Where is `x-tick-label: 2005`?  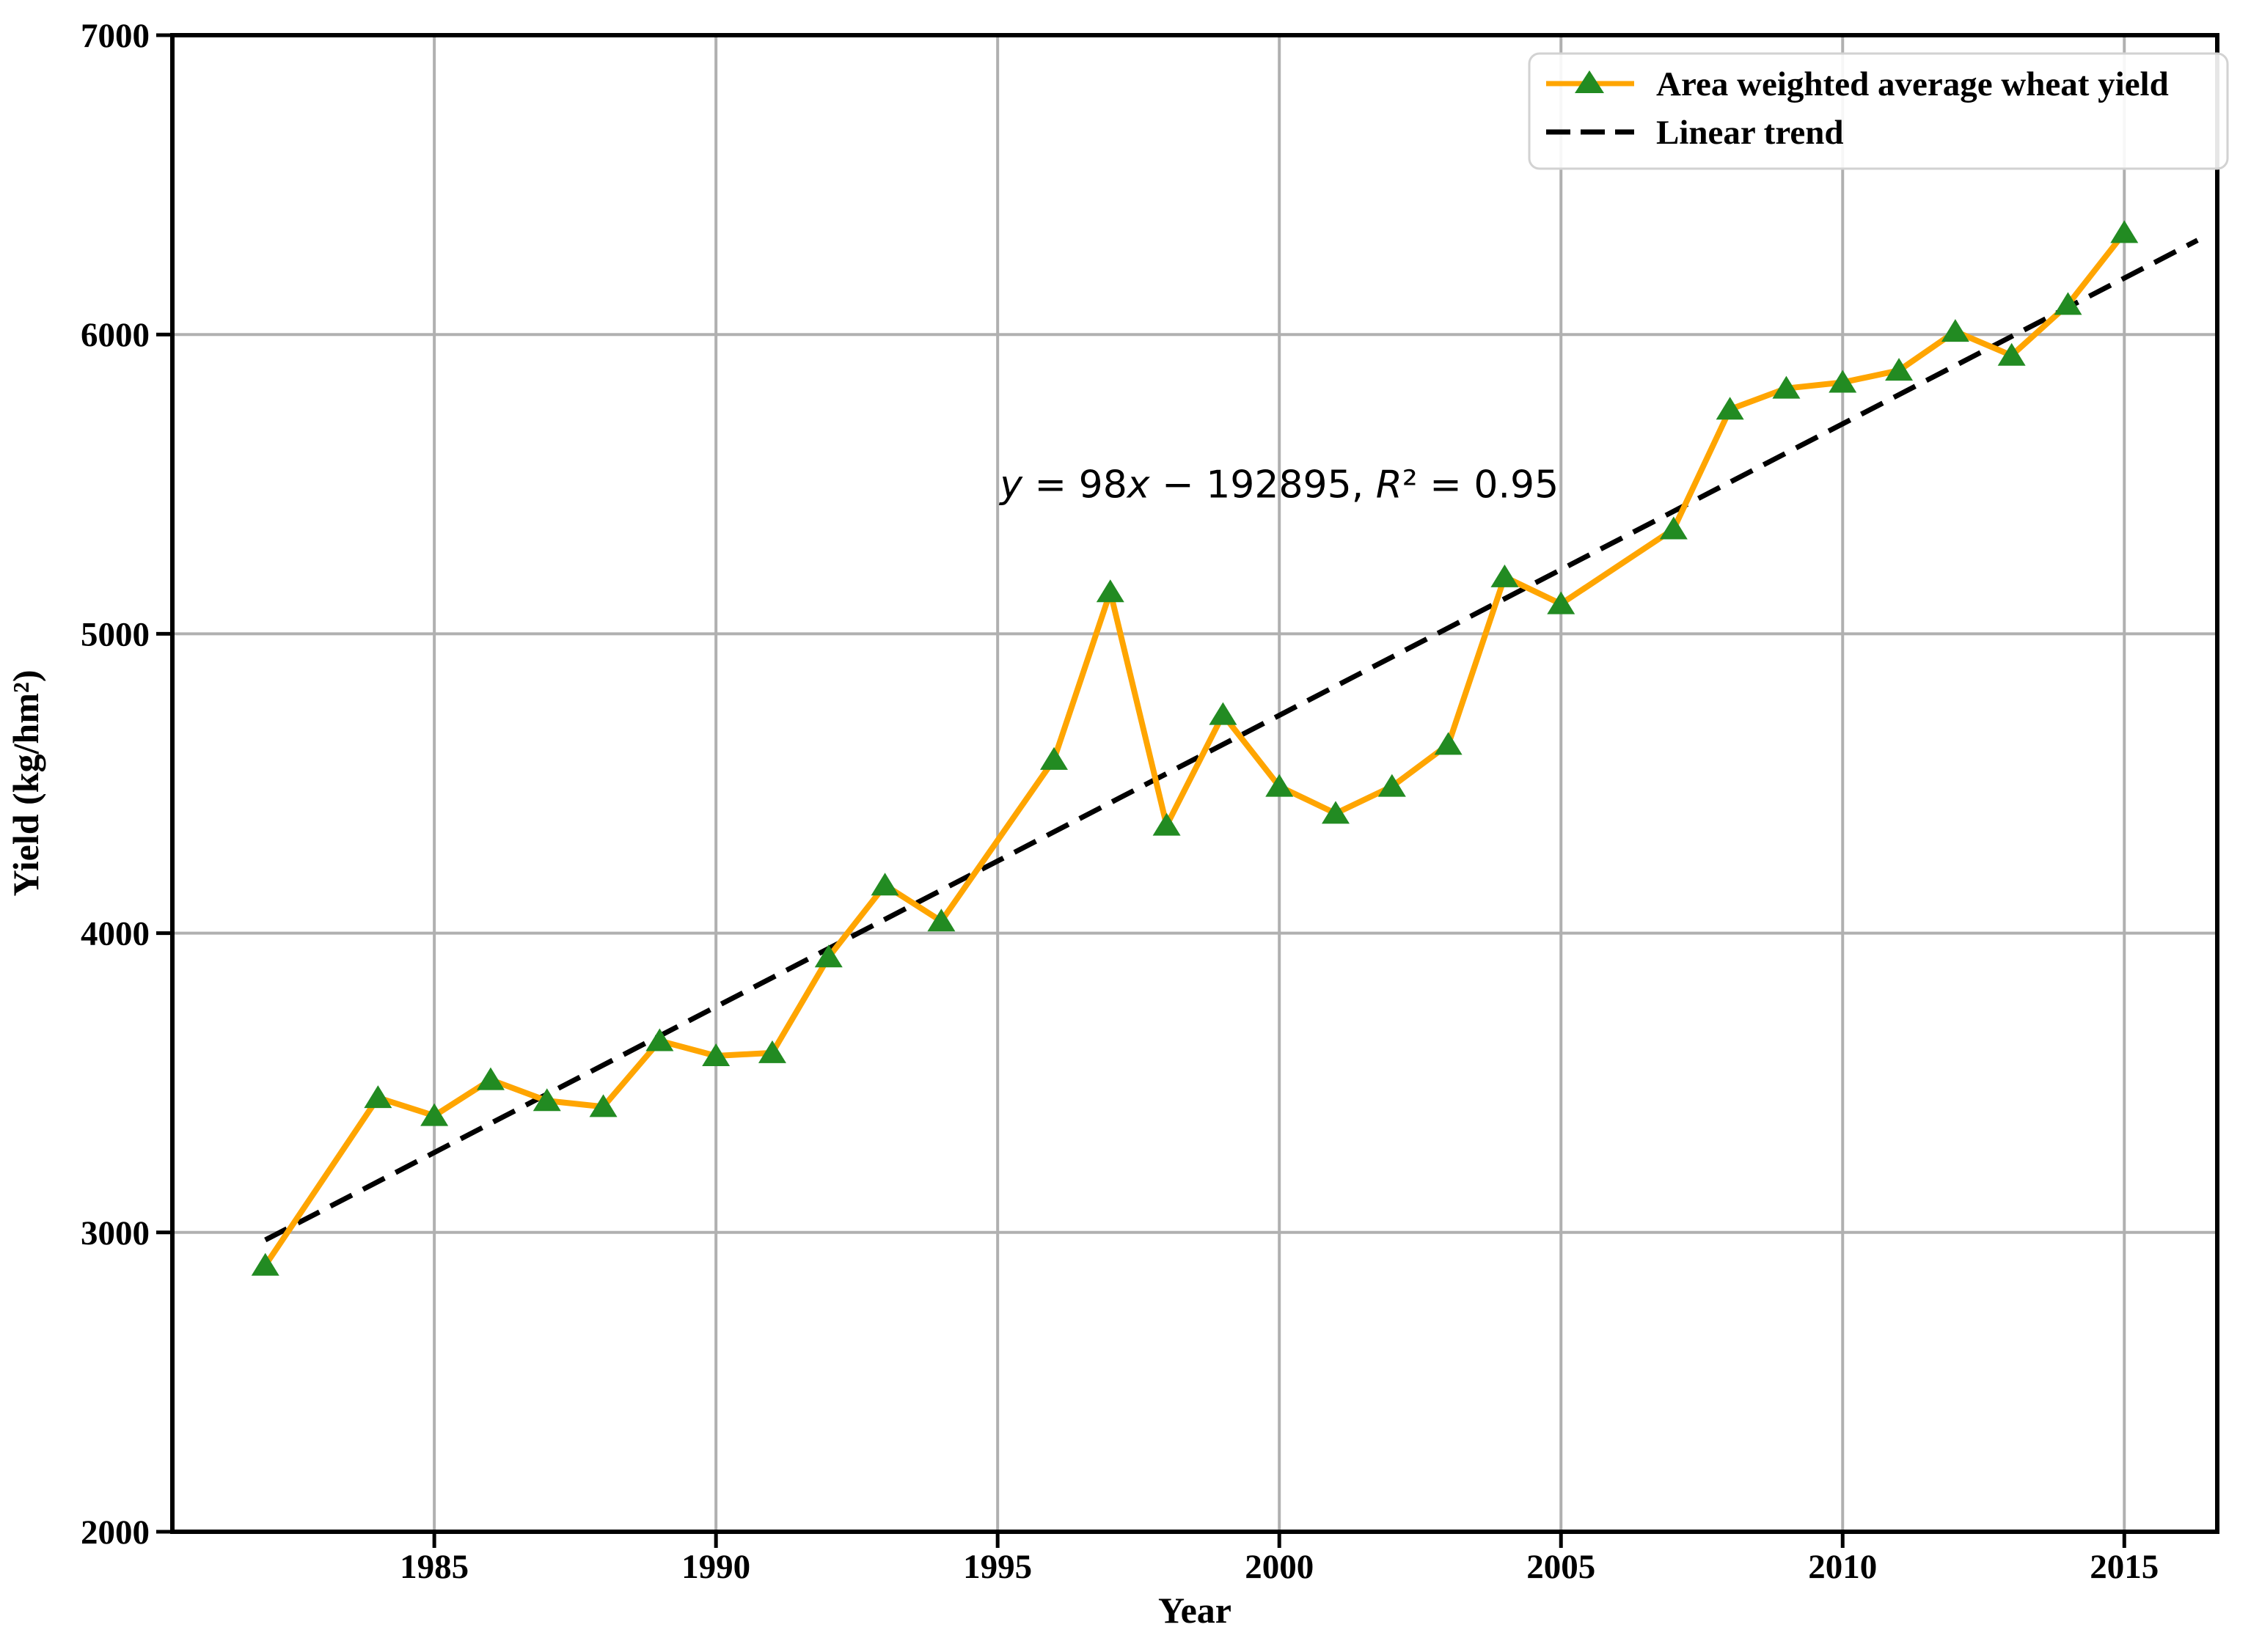 x-tick-label: 2005 is located at coordinates (1560, 1567).